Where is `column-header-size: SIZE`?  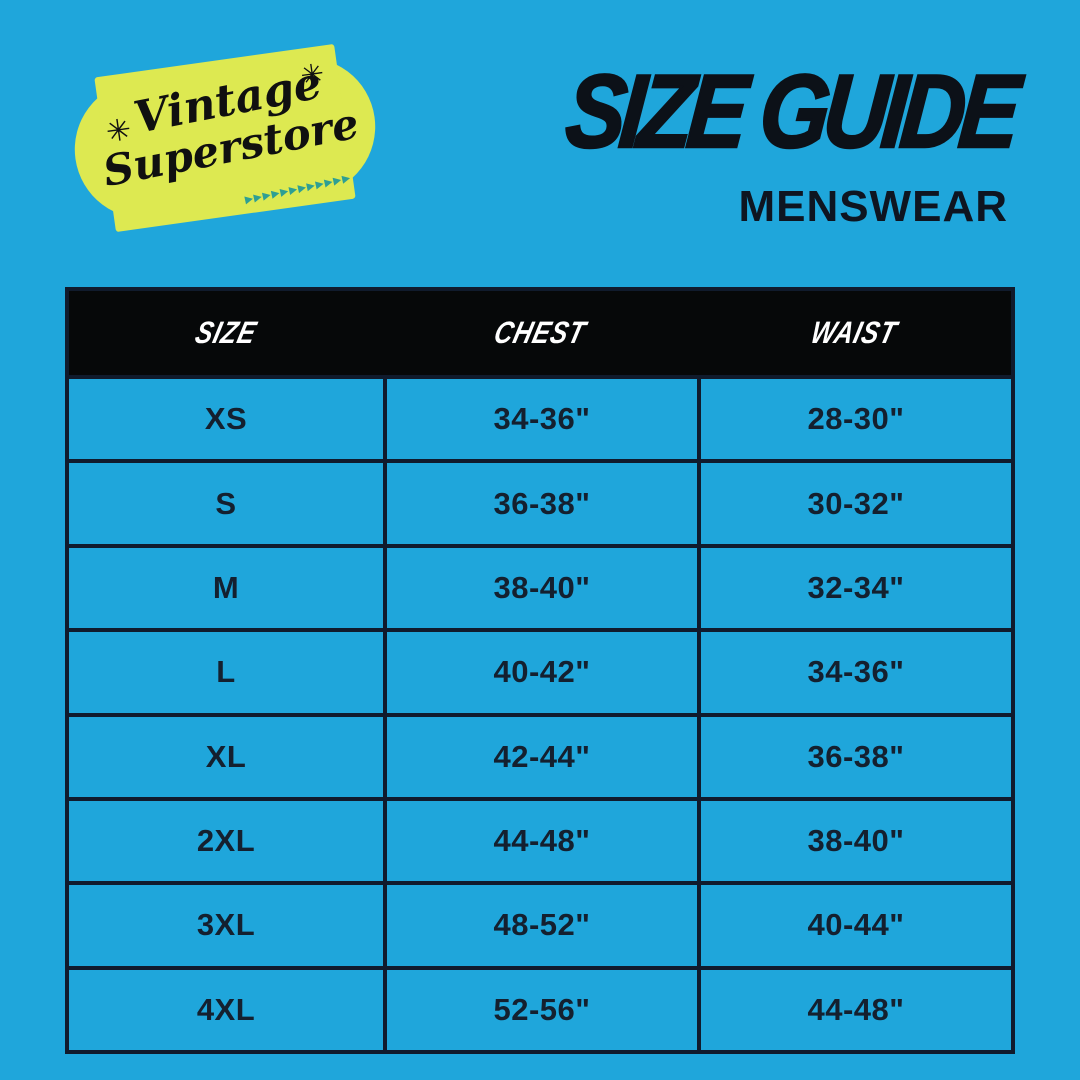 column-header-size: SIZE is located at coordinates (226, 332).